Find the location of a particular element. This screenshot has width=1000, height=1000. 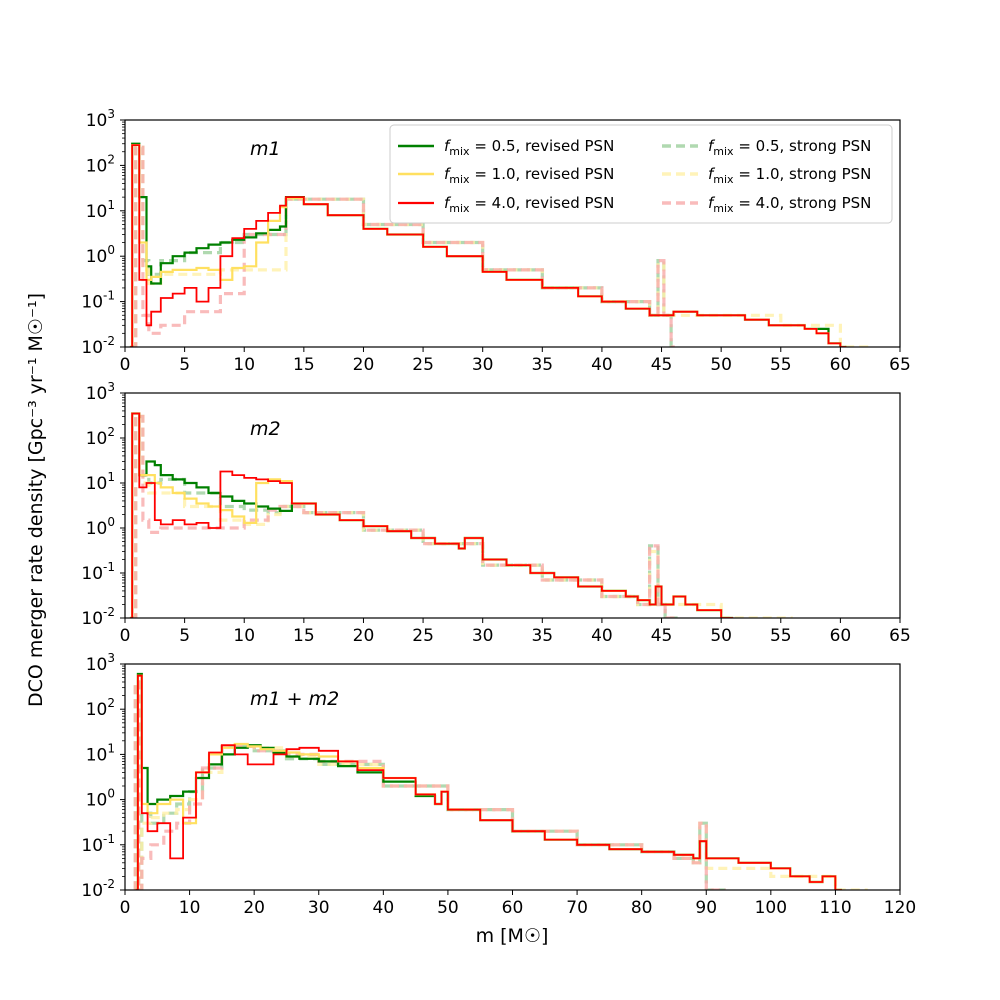

panel-label: m1 + m2 is located at coordinates (294, 699).